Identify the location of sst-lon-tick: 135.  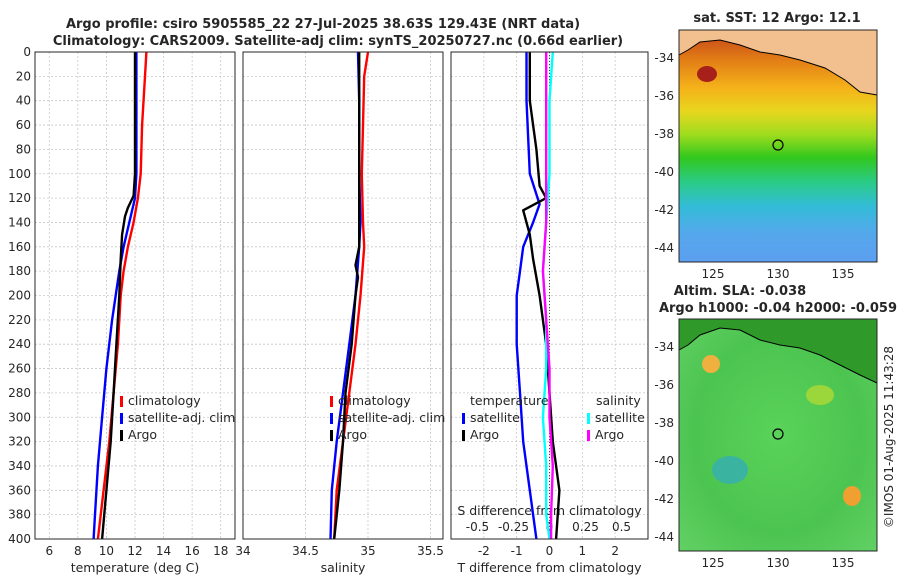
(843, 274).